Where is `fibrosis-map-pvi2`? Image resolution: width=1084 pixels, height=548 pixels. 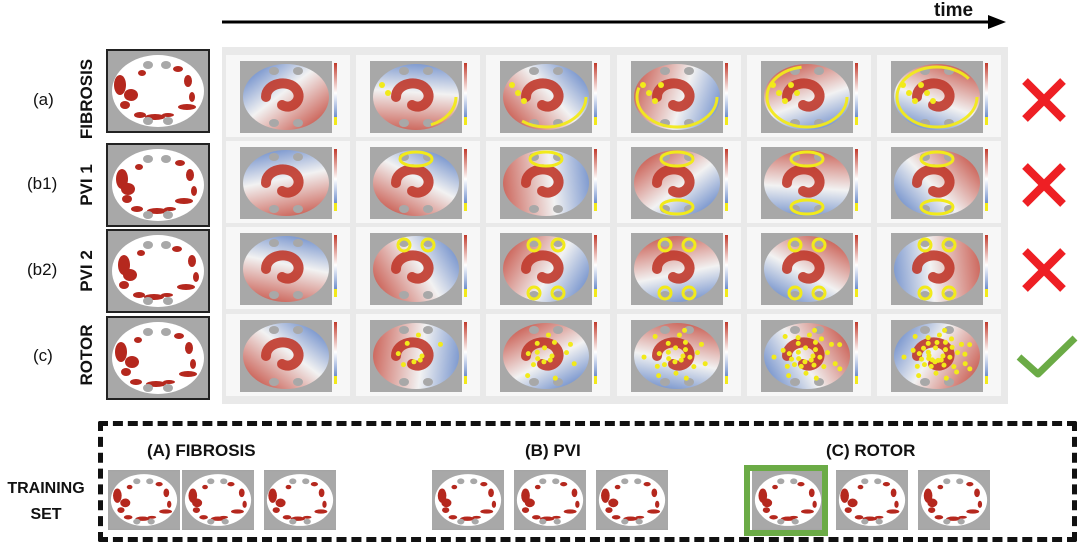 fibrosis-map-pvi2 is located at coordinates (158, 271).